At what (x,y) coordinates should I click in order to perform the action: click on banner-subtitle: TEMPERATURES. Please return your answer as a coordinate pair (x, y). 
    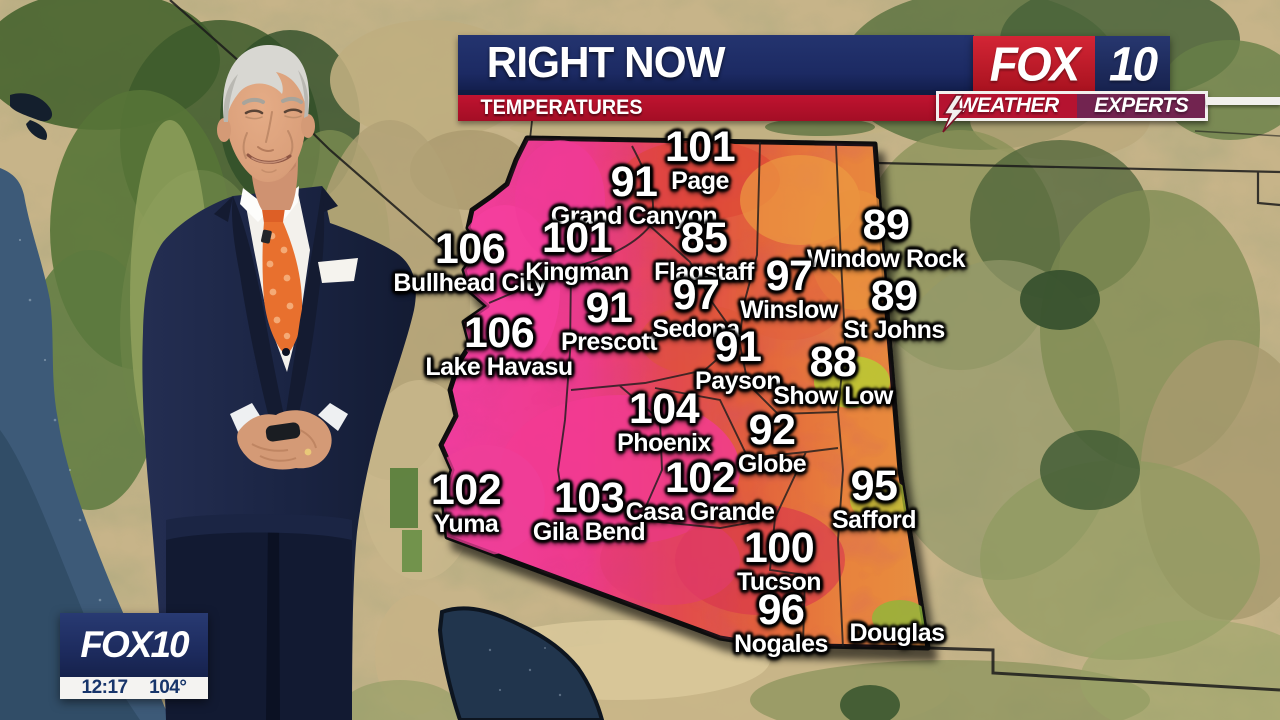
    Looking at the image, I should click on (561, 107).